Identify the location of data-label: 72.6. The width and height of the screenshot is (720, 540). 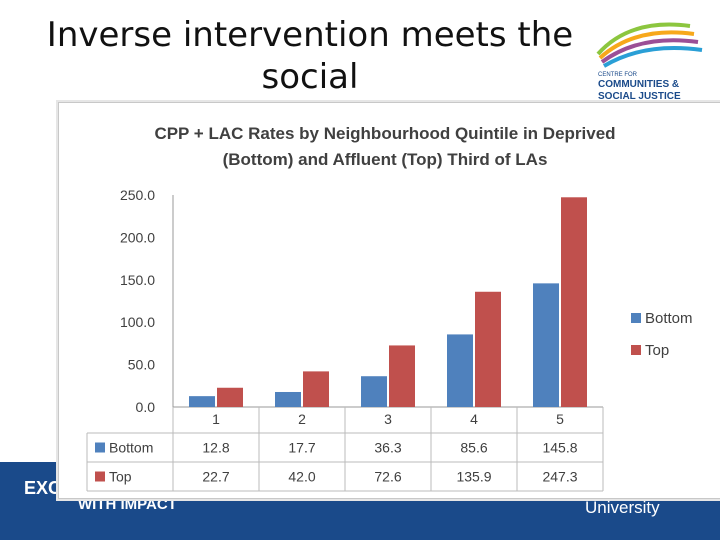
(387, 477).